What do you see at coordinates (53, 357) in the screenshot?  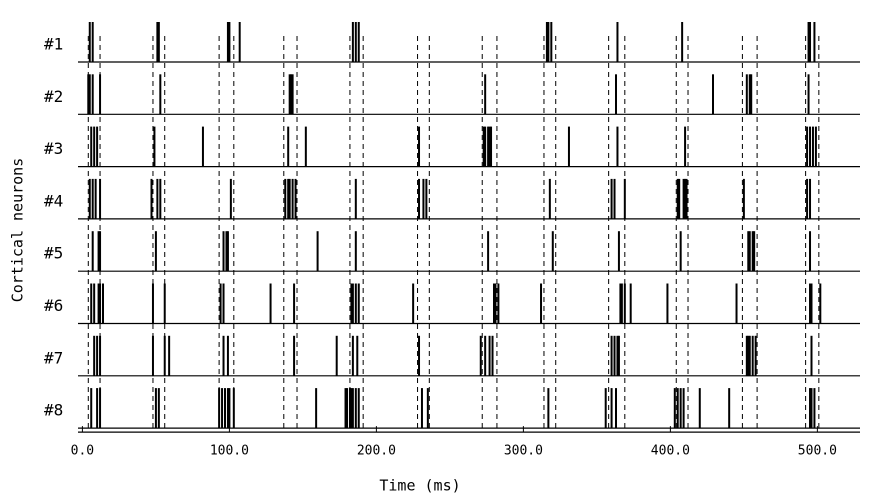 I see `row-label: #7` at bounding box center [53, 357].